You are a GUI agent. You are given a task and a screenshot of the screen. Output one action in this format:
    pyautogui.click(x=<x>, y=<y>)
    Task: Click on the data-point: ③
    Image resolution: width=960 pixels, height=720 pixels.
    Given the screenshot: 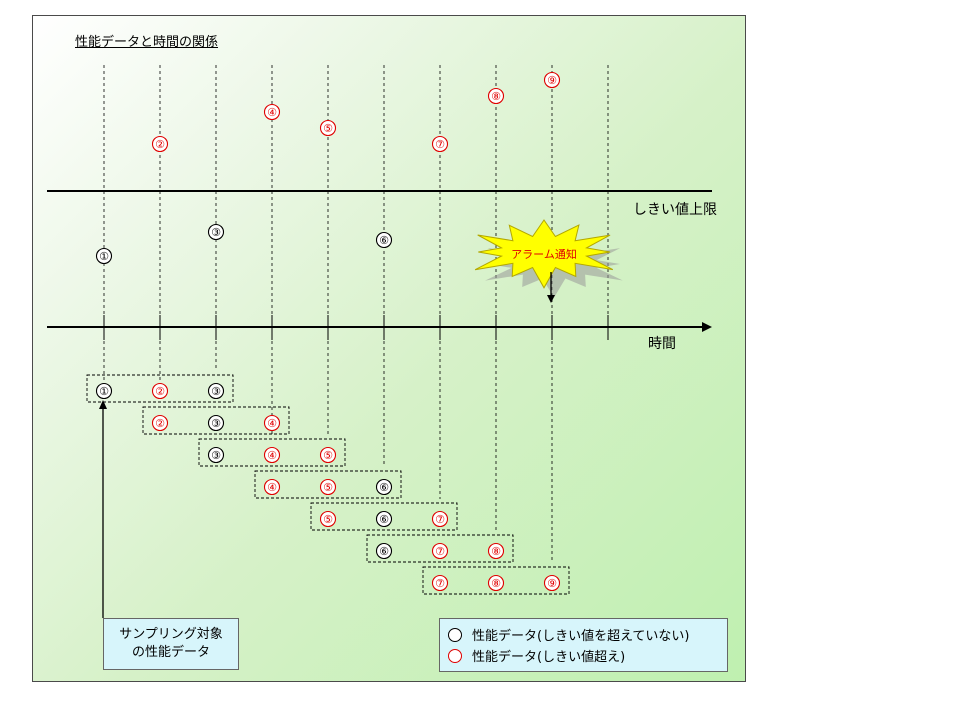 What is the action you would take?
    pyautogui.click(x=216, y=232)
    